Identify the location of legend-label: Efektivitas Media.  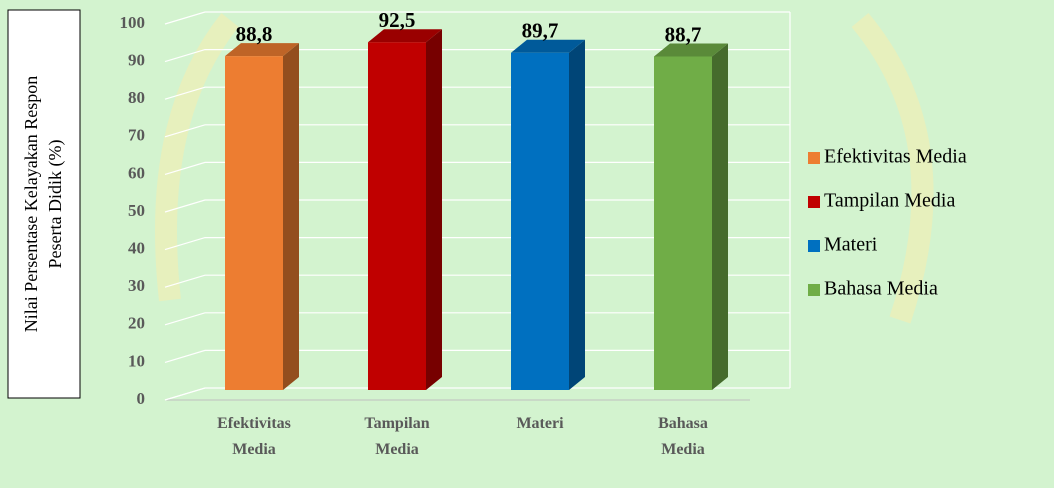
(895, 157).